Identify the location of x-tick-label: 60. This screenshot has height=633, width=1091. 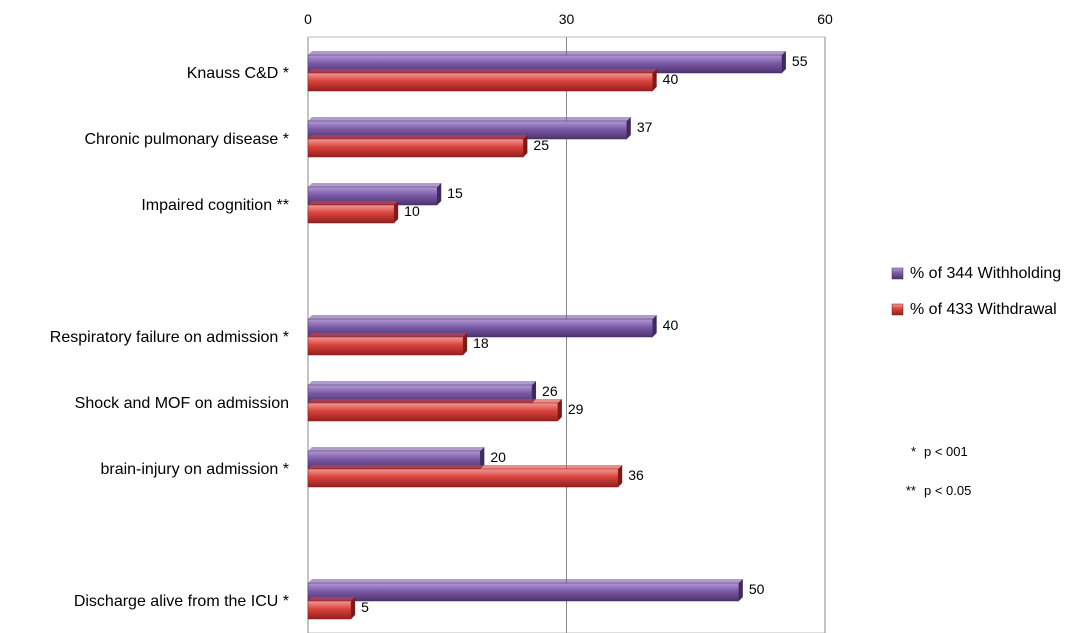
(825, 19).